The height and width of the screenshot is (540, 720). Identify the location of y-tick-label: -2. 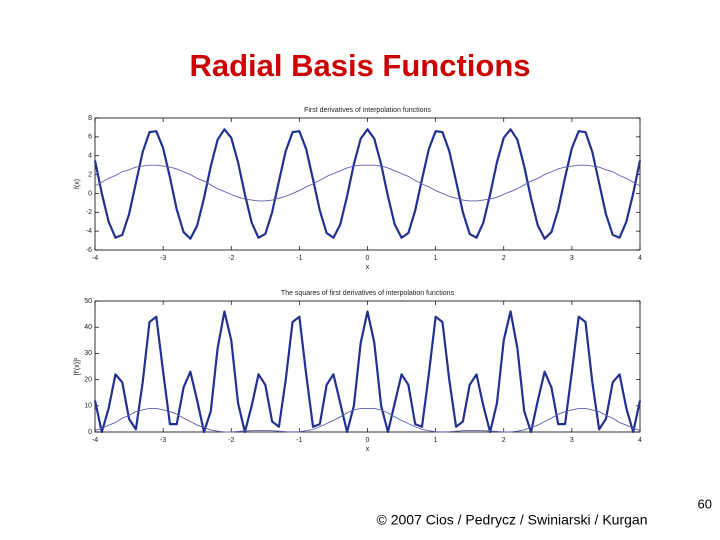
(89, 212).